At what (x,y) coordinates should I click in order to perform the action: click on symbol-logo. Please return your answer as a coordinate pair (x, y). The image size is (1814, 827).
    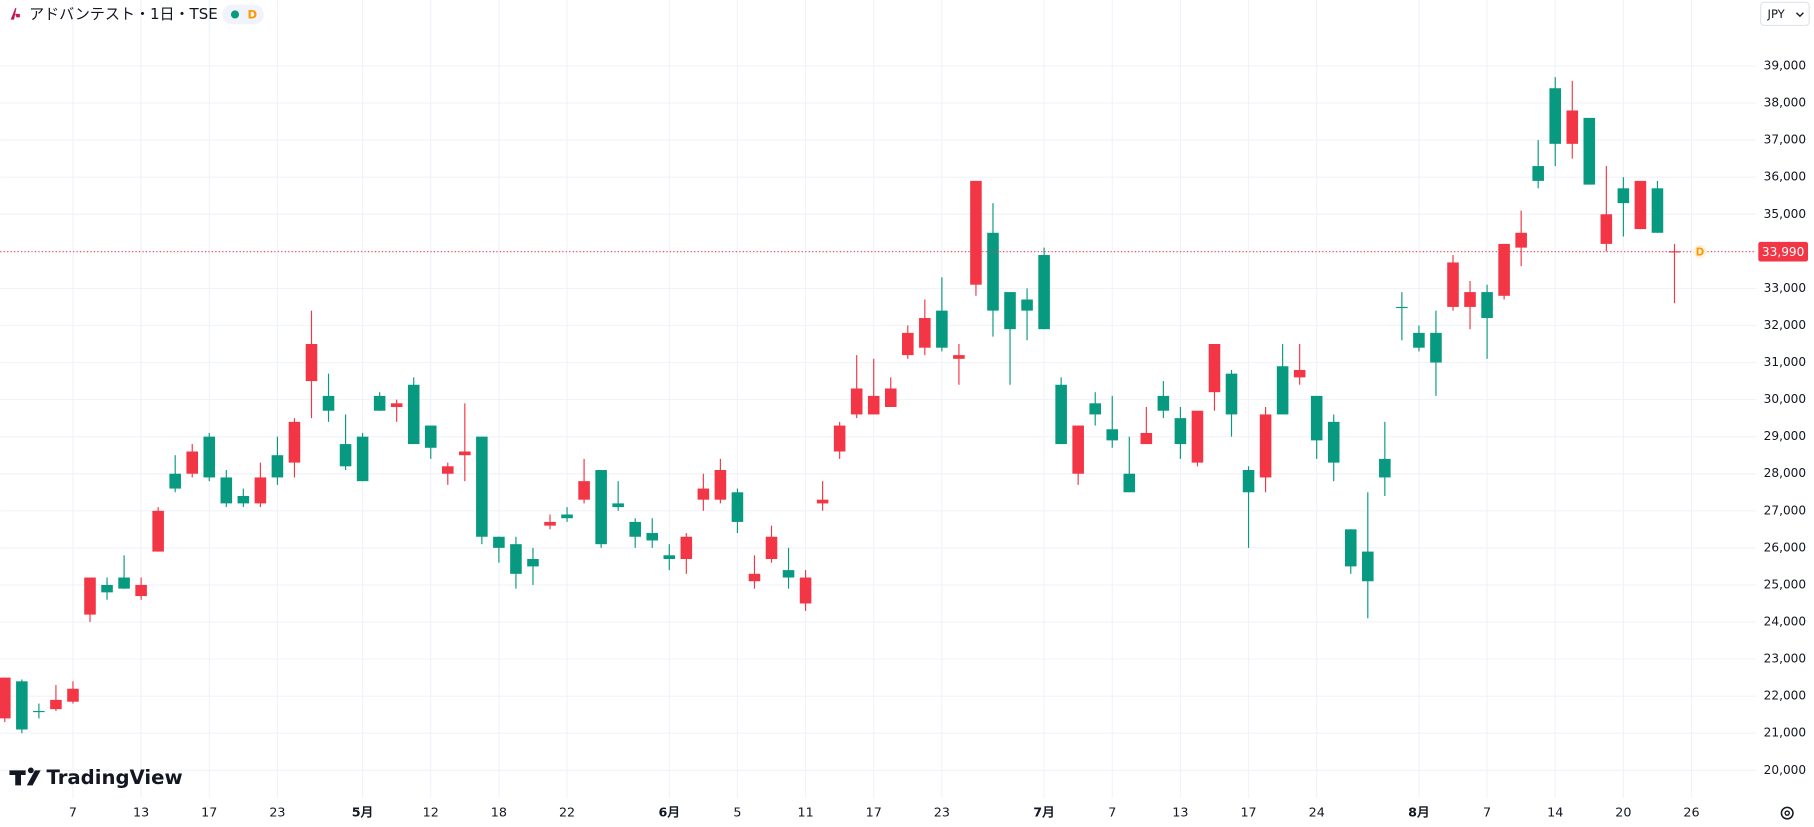
    Looking at the image, I should click on (15, 14).